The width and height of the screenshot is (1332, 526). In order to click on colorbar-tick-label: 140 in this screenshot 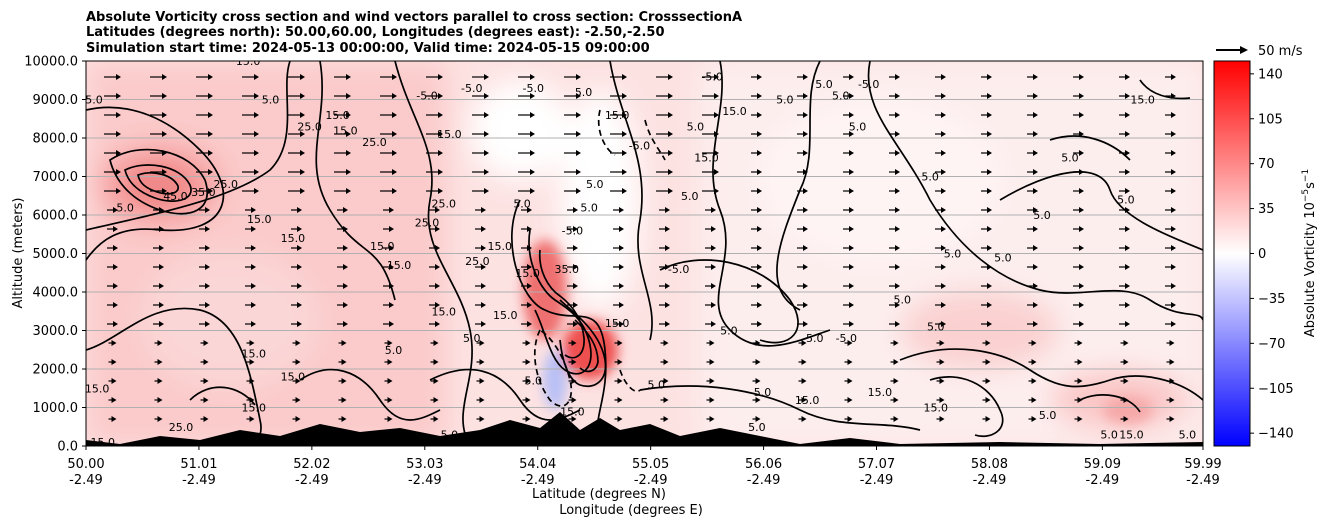, I will do `click(1270, 74)`.